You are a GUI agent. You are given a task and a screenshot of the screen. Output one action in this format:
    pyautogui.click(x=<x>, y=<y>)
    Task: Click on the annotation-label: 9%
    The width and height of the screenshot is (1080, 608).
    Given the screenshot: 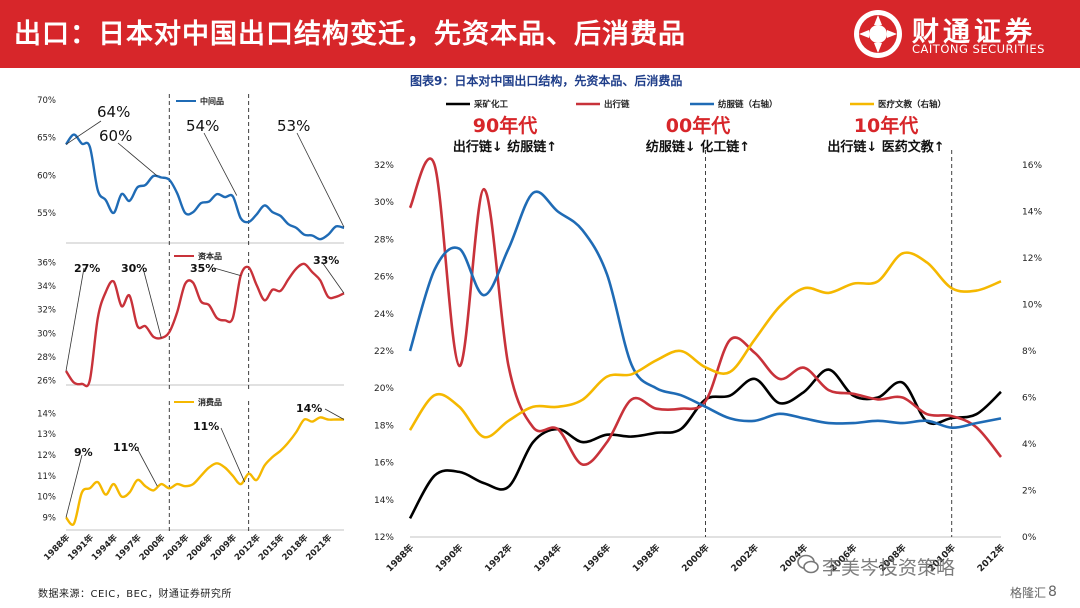 What is the action you would take?
    pyautogui.click(x=83, y=452)
    